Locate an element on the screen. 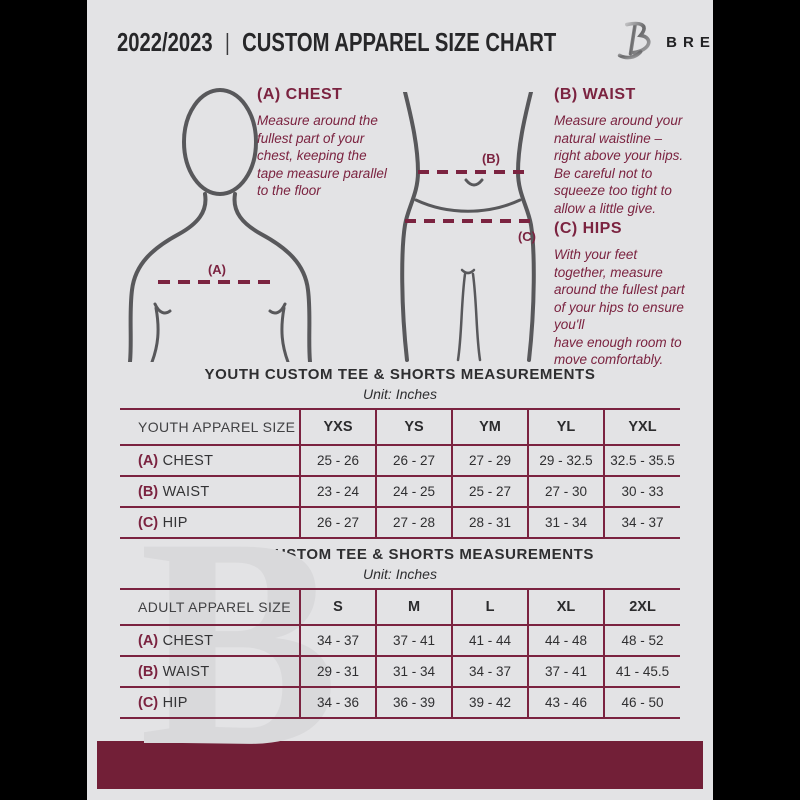 This screenshot has width=800, height=800. footer-accent-bar is located at coordinates (400, 765).